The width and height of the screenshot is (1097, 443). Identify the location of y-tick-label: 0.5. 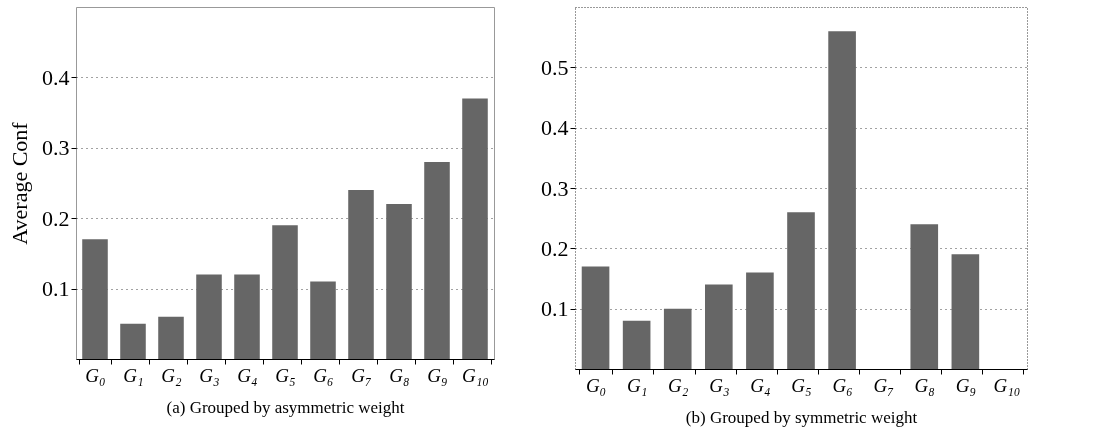
(555, 67).